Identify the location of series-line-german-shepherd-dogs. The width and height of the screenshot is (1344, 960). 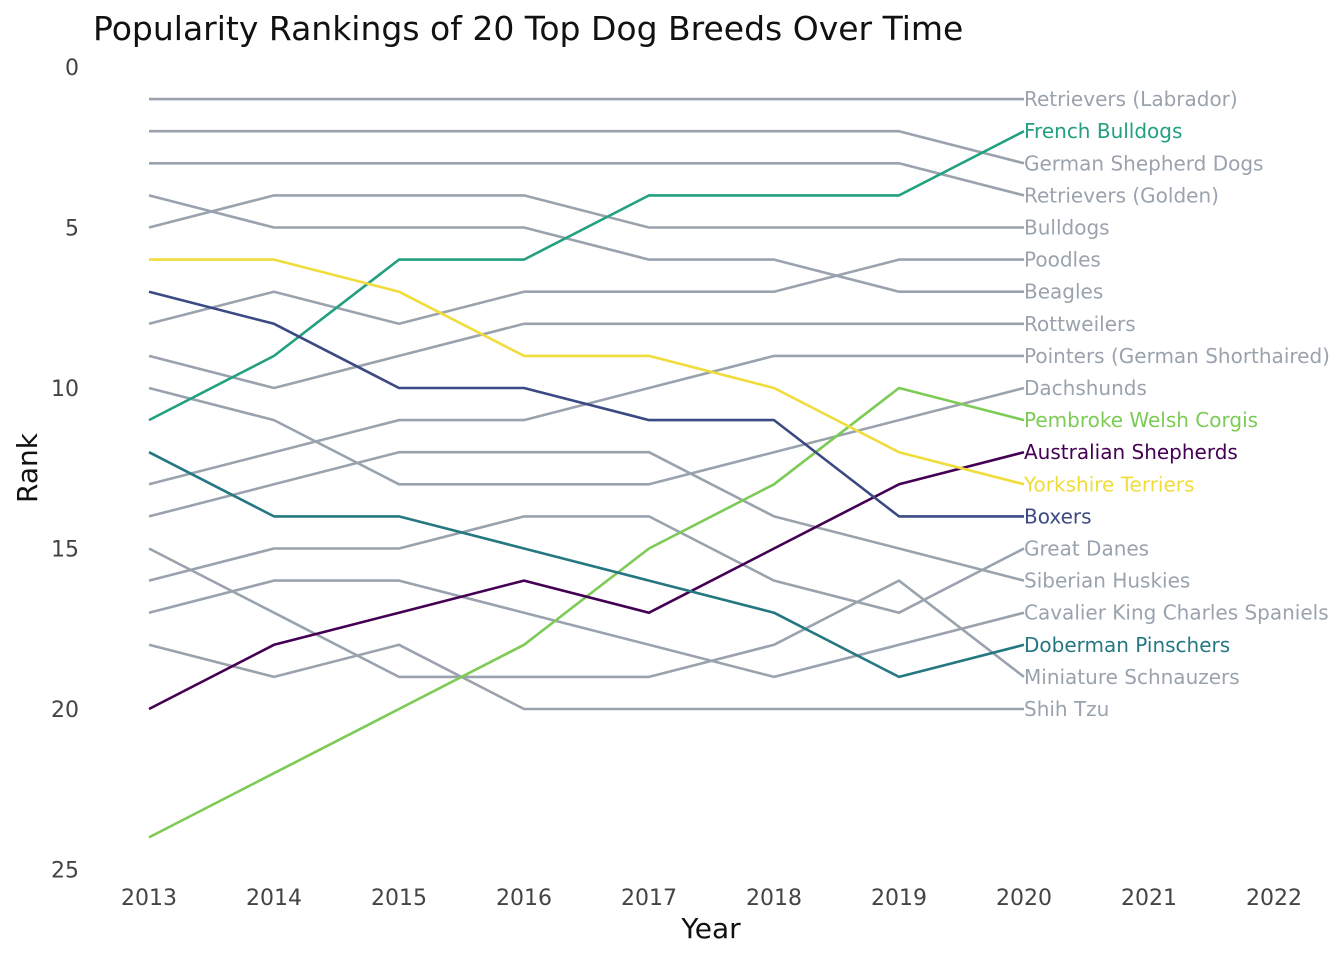
(587, 147).